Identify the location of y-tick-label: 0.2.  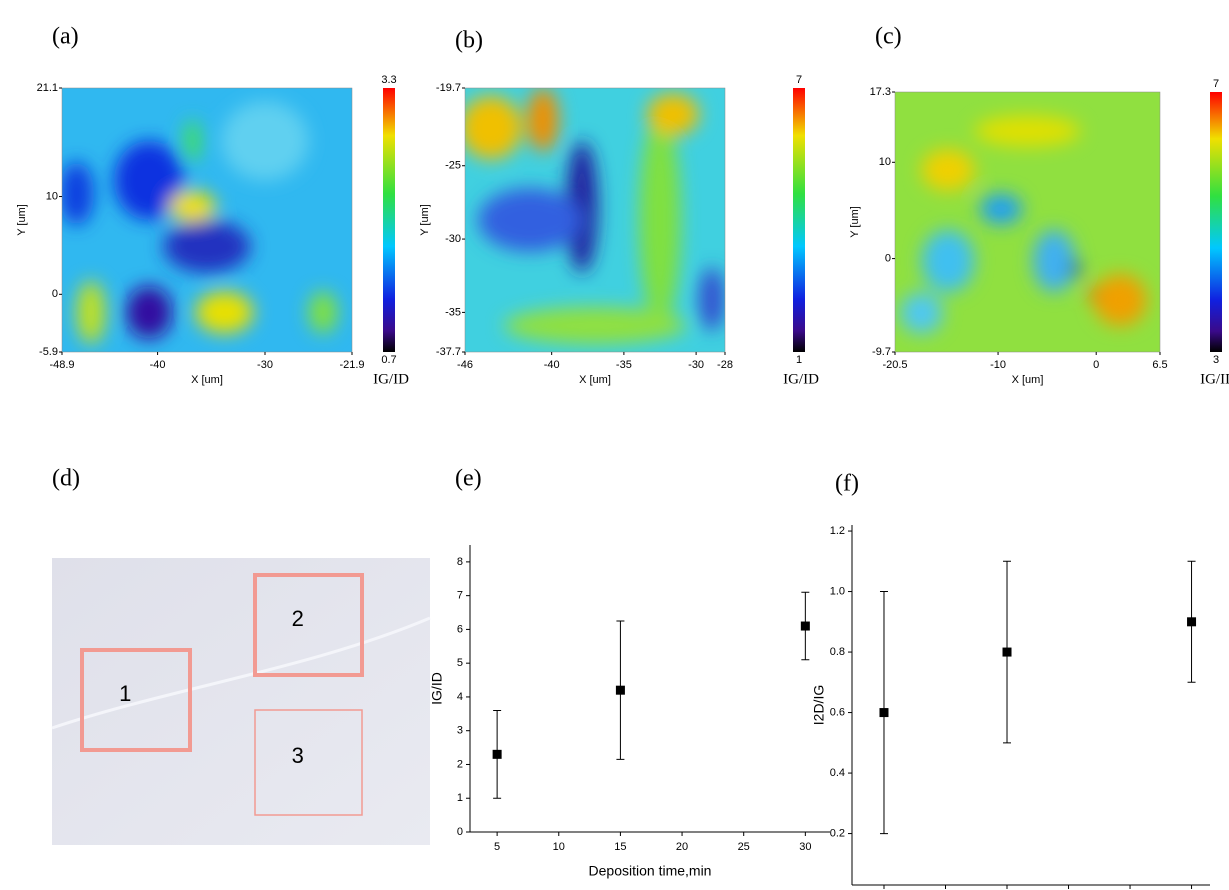
(837, 833).